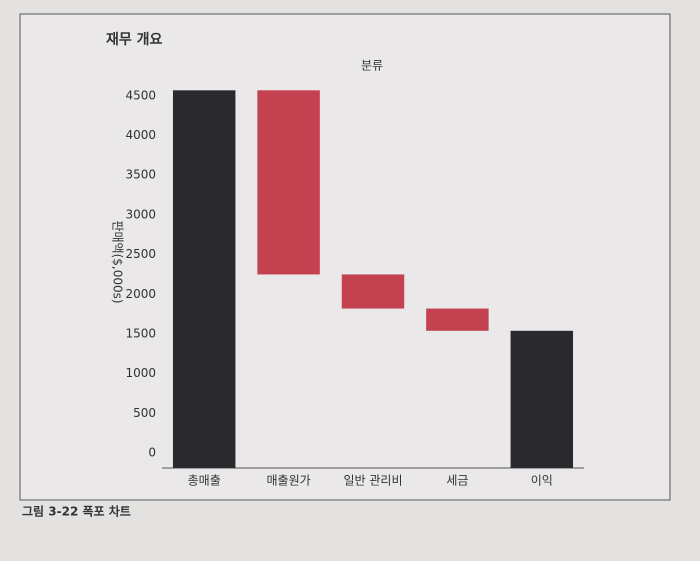 The width and height of the screenshot is (700, 561). Describe the element at coordinates (140, 214) in the screenshot. I see `y-tick-label: 3000` at that location.